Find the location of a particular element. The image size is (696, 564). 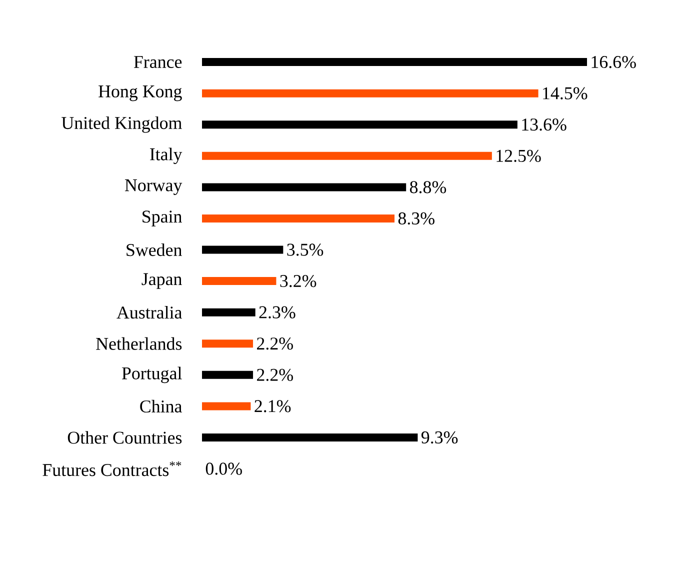

y-tick-label: Netherlands is located at coordinates (139, 343).